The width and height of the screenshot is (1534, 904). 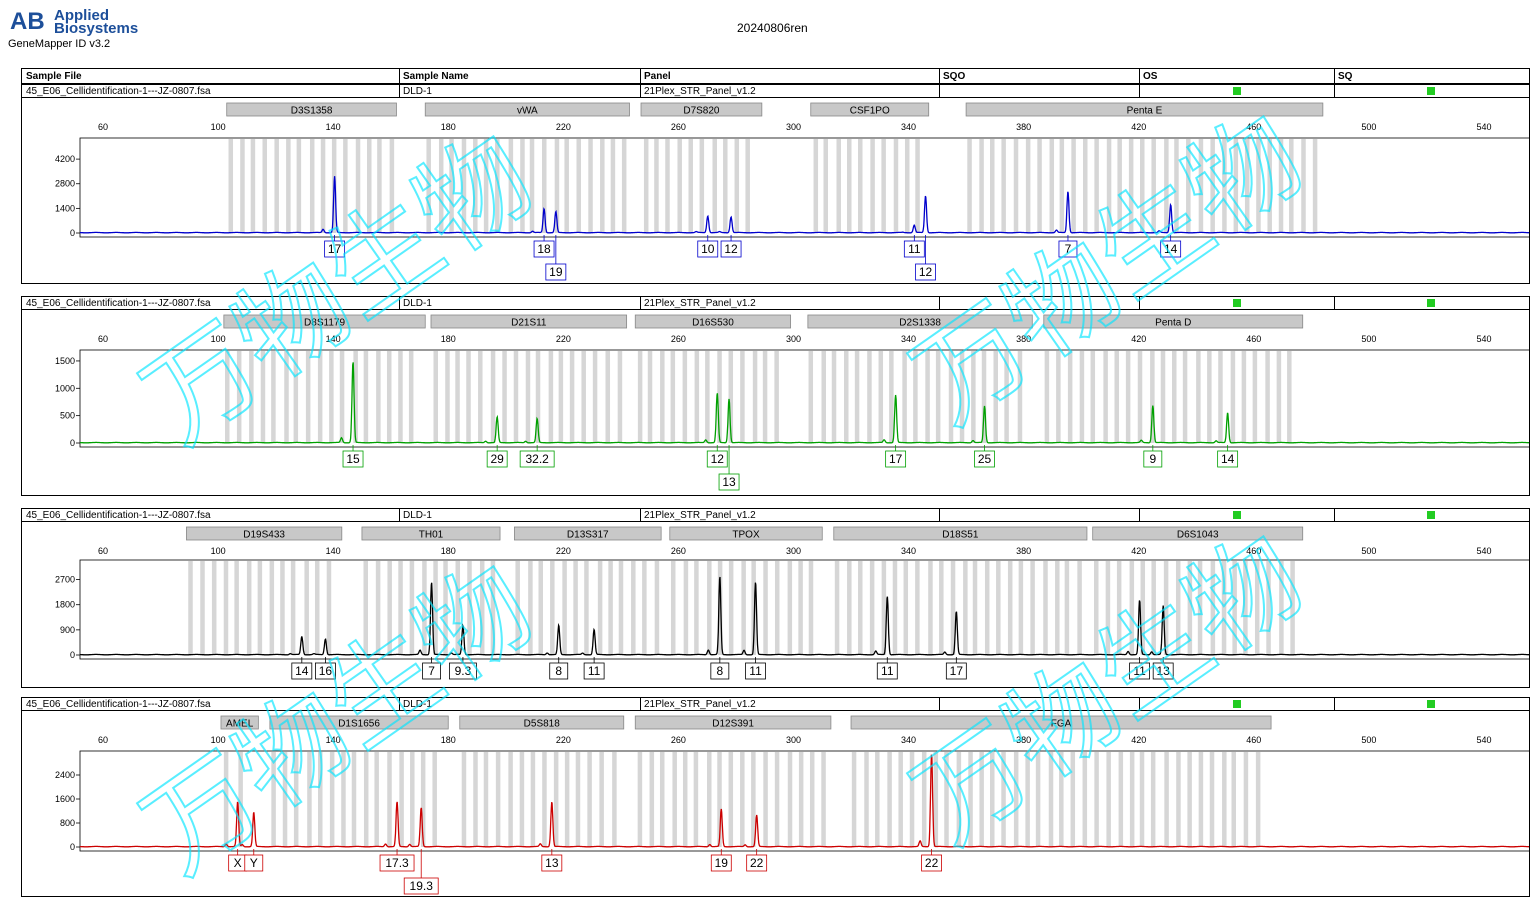 I want to click on marker-th01: TH01, so click(x=431, y=533).